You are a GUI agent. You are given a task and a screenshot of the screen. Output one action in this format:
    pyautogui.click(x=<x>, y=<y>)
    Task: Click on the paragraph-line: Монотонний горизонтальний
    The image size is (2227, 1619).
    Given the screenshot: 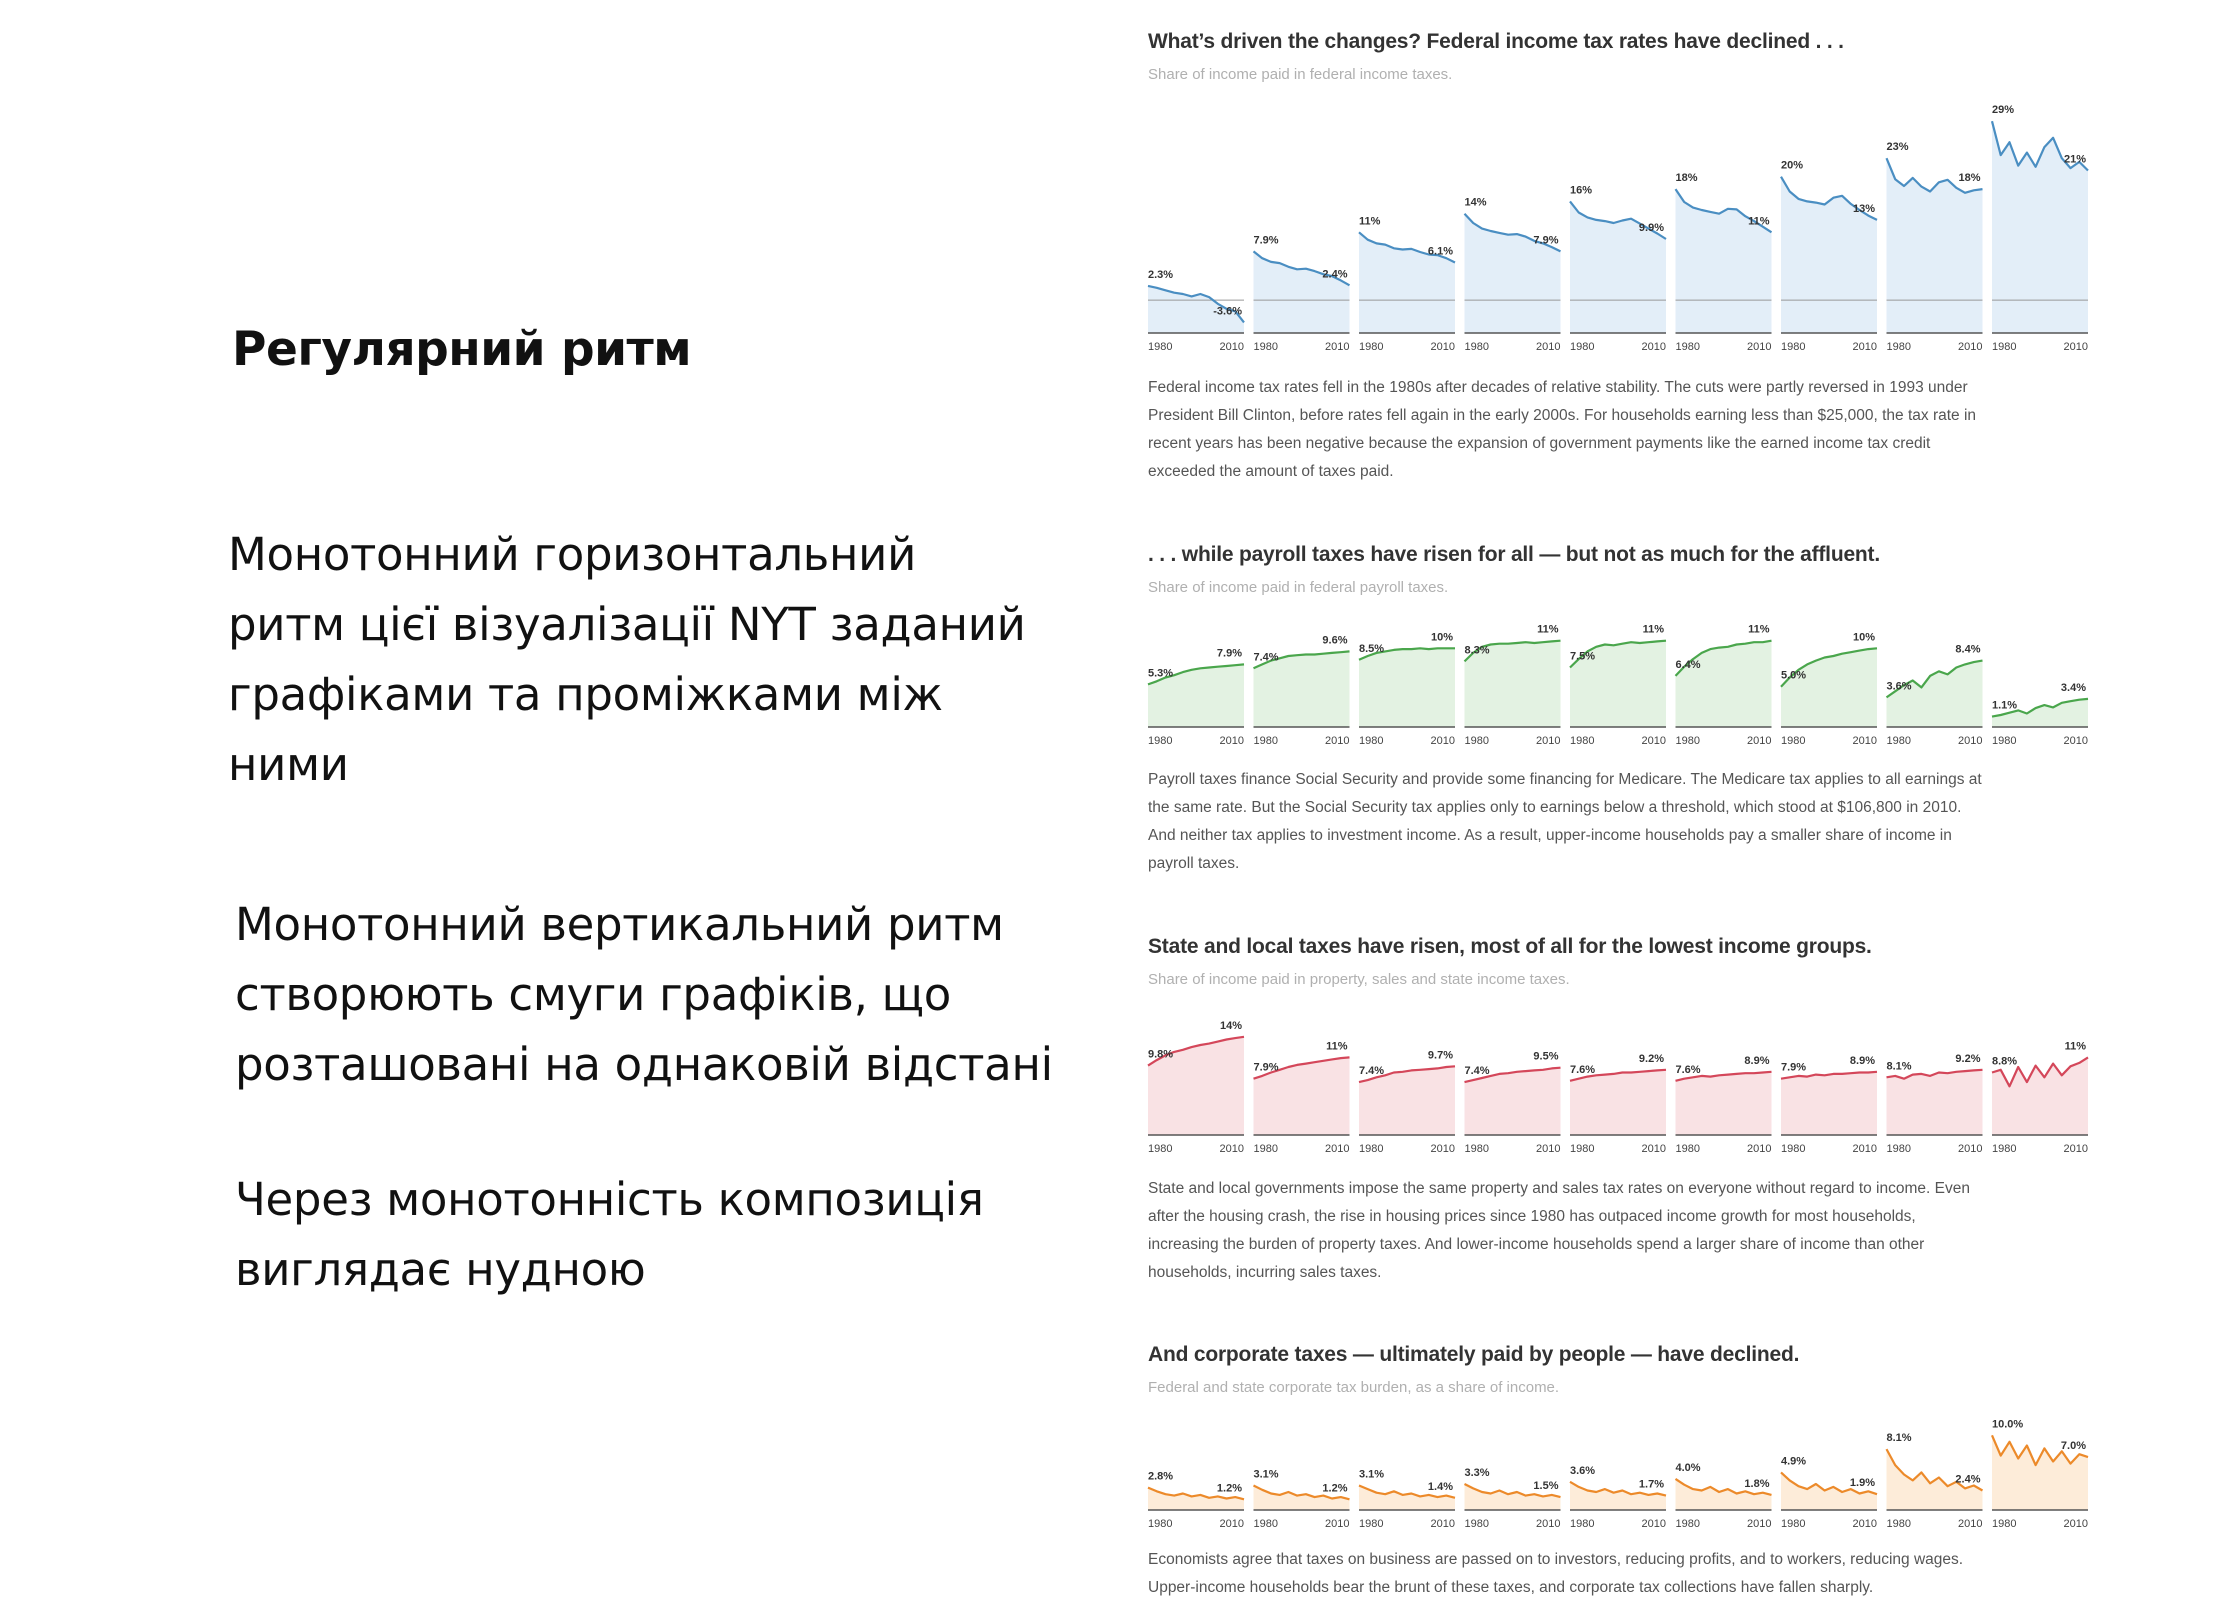 What is the action you would take?
    pyautogui.click(x=572, y=554)
    